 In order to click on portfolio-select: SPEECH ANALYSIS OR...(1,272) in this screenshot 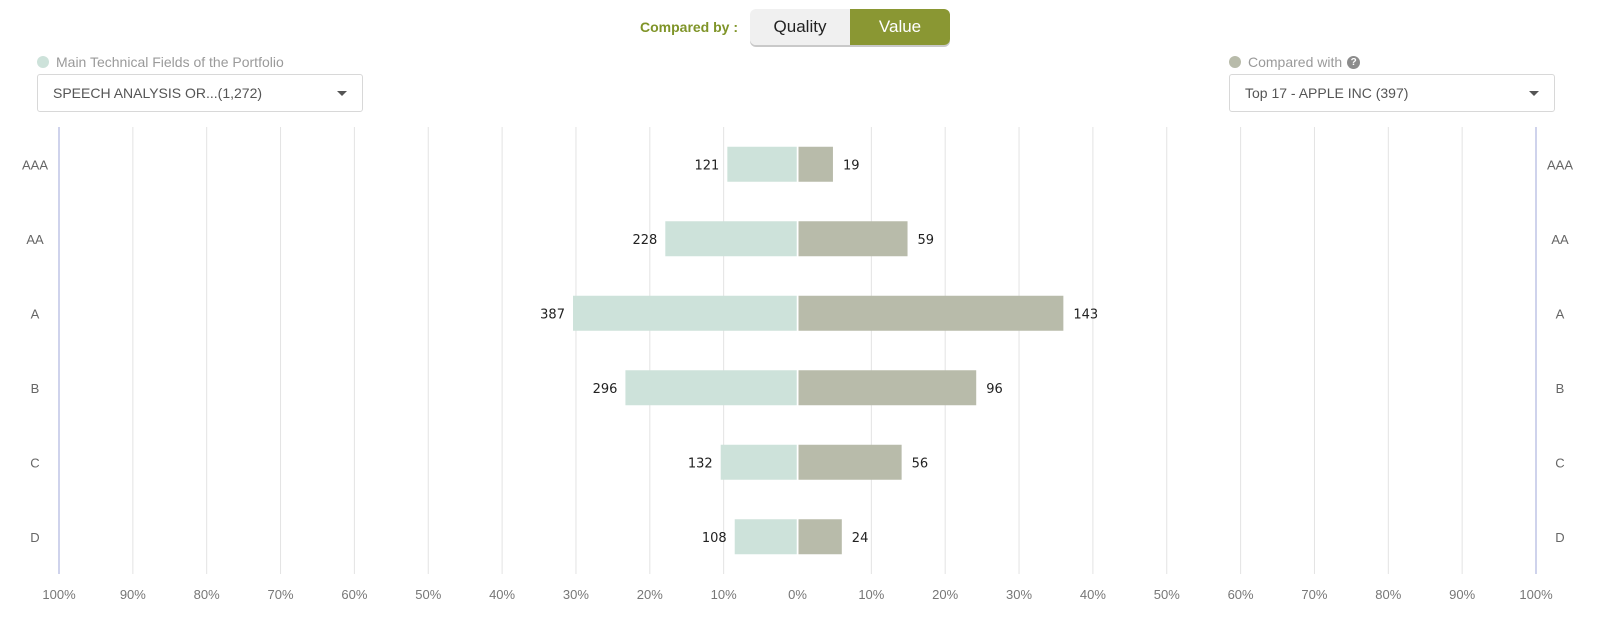, I will do `click(200, 93)`.